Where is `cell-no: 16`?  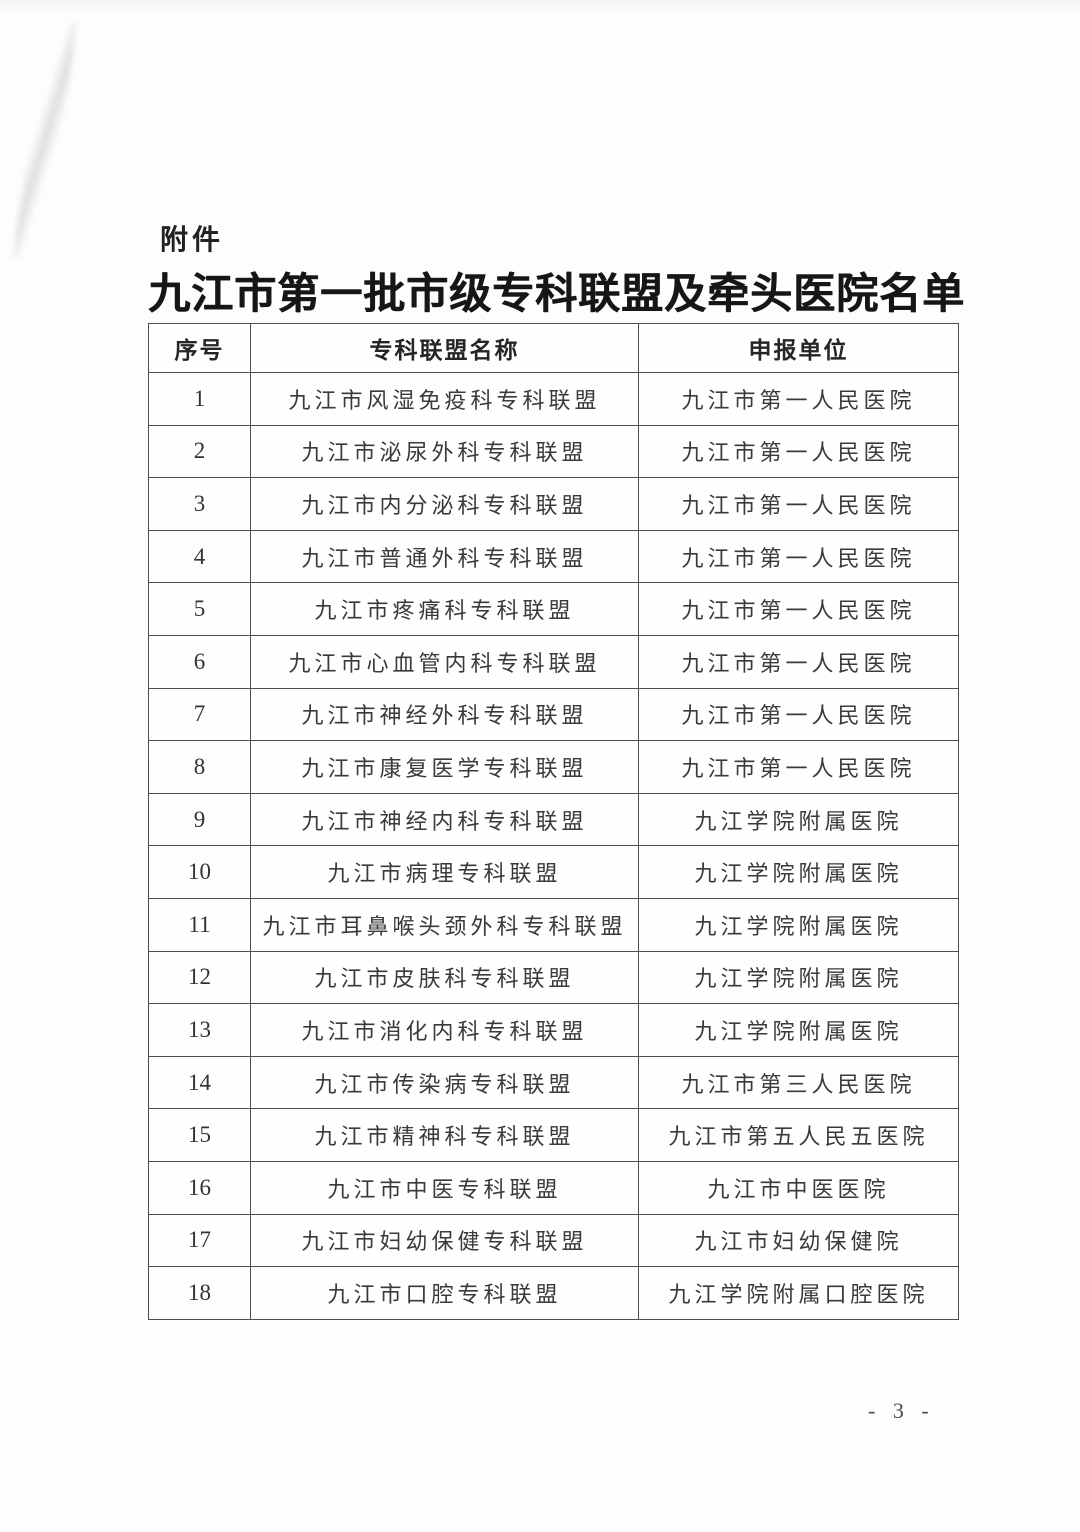 cell-no: 16 is located at coordinates (199, 1187).